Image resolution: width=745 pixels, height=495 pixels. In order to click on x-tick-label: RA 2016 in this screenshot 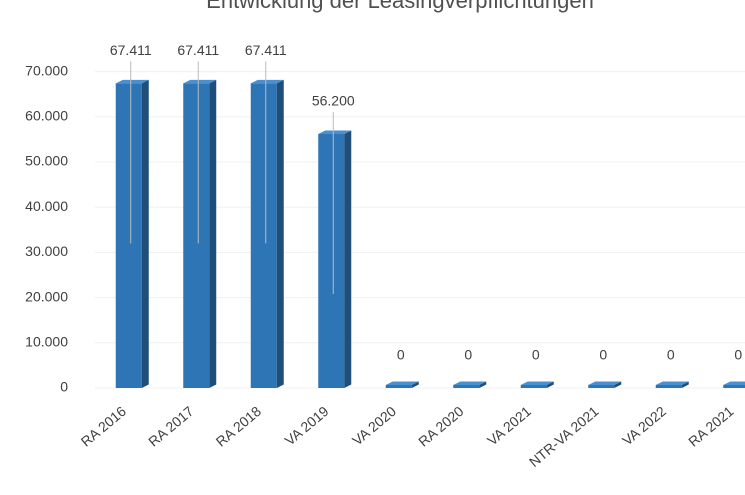, I will do `click(104, 426)`.